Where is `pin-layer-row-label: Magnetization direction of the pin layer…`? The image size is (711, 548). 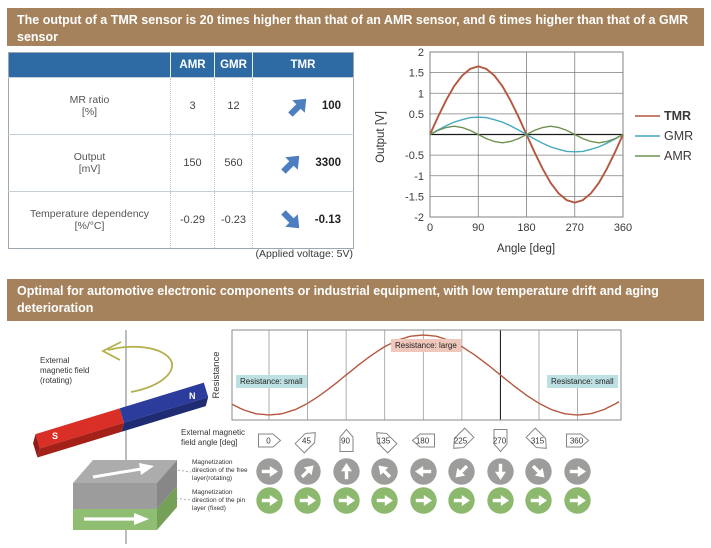 pin-layer-row-label: Magnetization direction of the pin layer… is located at coordinates (219, 500).